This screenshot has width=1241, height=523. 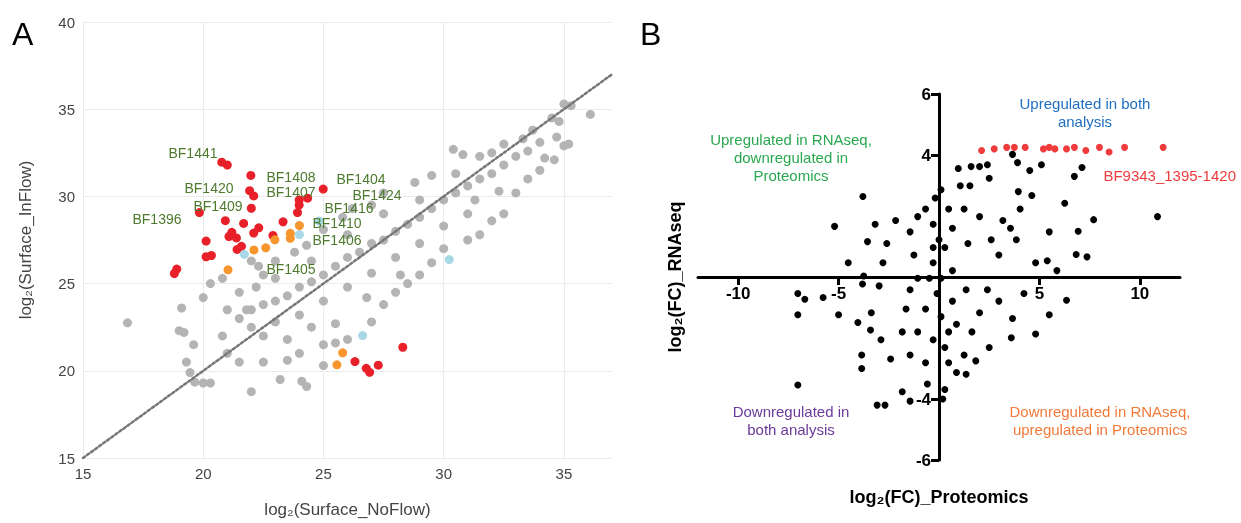 What do you see at coordinates (564, 473) in the screenshot?
I see `x-tick-label: 35` at bounding box center [564, 473].